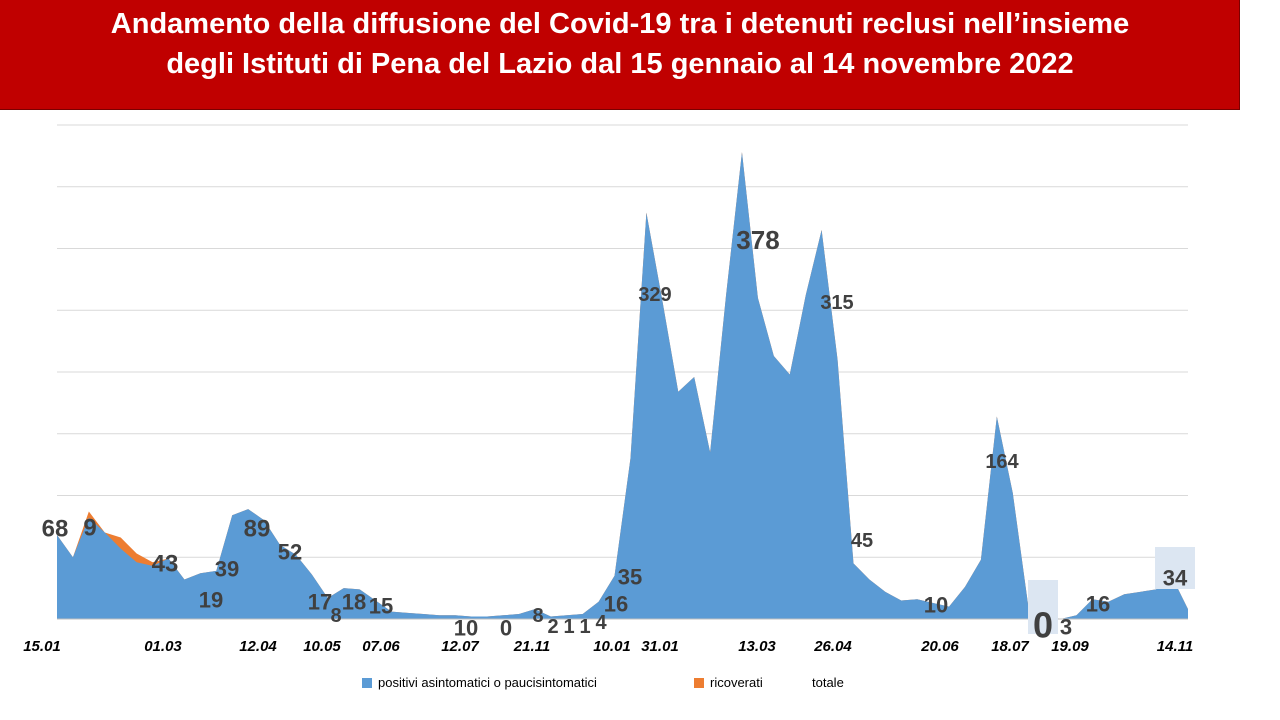  Describe the element at coordinates (531, 646) in the screenshot. I see `x-tick-label: 21.11` at that location.